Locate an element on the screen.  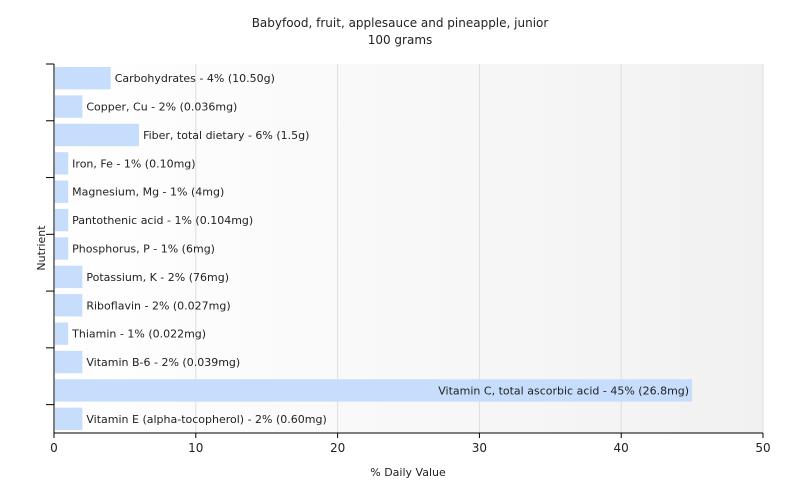
bar-label: Riboflavin - 2% (0.027mg) is located at coordinates (158, 305).